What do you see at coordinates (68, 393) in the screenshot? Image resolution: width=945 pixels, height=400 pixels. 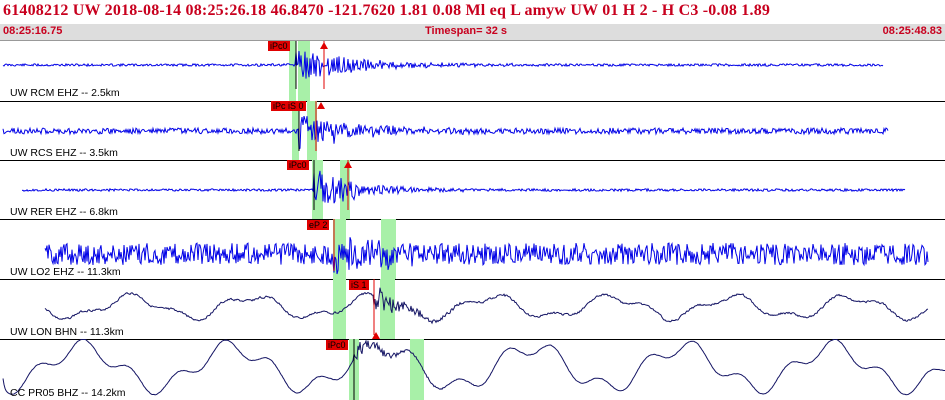 I see `trace-label: CC PR05 BHZ -- 14.2km` at bounding box center [68, 393].